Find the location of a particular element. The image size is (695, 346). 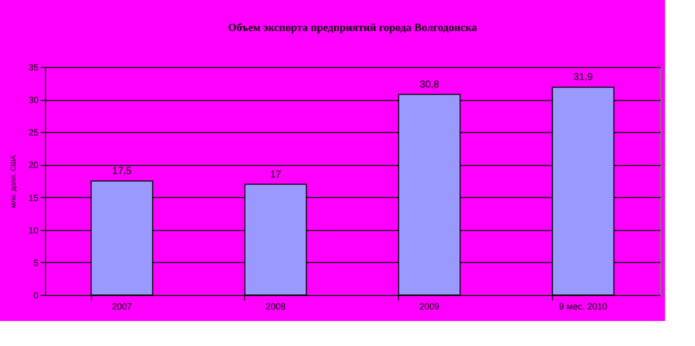

x-tick-label: 2008 is located at coordinates (276, 307).